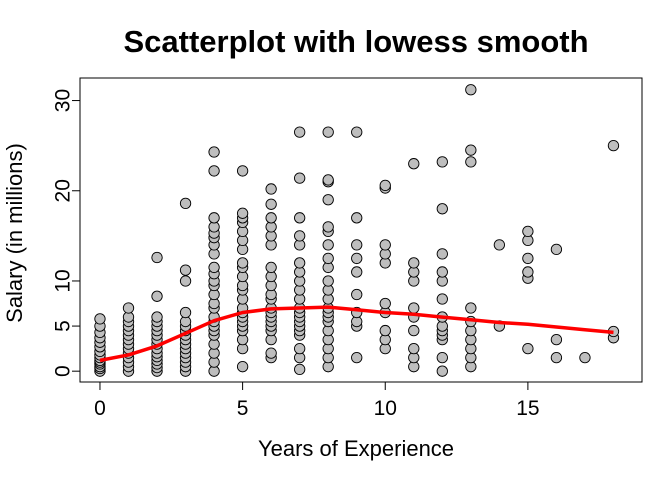 Image resolution: width=672 pixels, height=480 pixels. Describe the element at coordinates (385, 408) in the screenshot. I see `x-tick-label: 10` at that location.